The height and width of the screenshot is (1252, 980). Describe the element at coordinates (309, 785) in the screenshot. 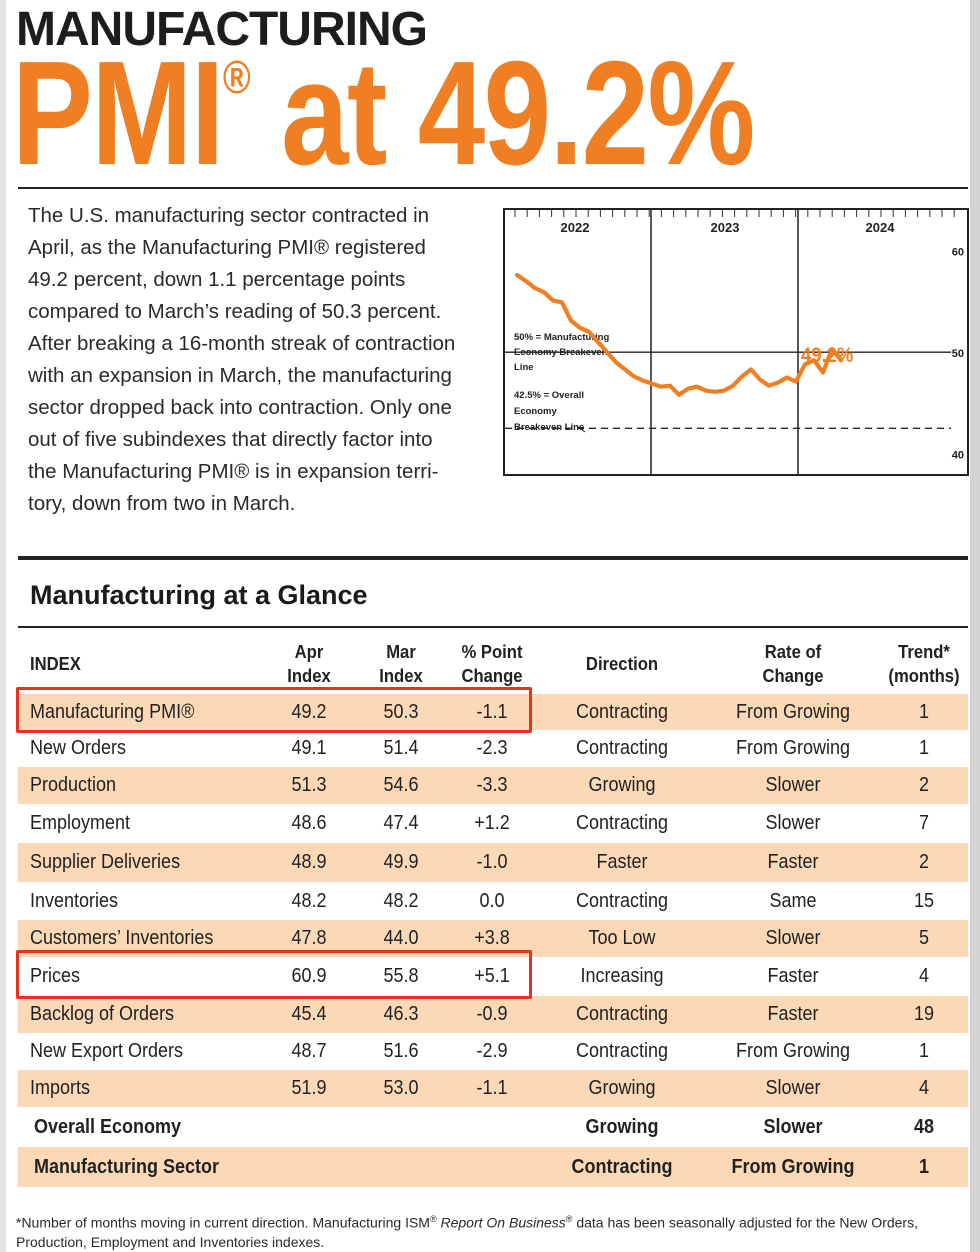

I see `cell-apr: 51.3` at that location.